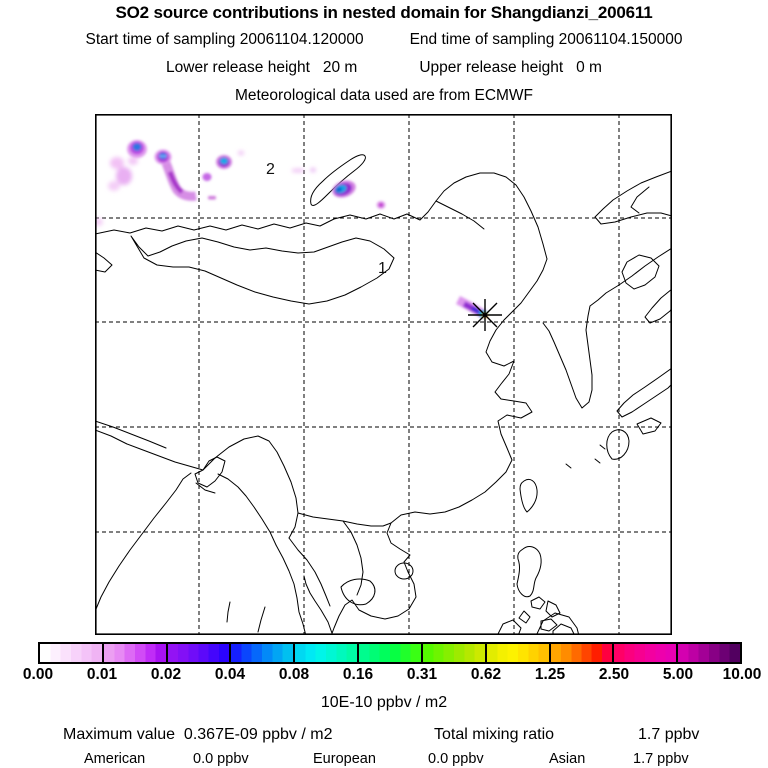  What do you see at coordinates (669, 734) in the screenshot?
I see `total-ratio-value: 1.7 ppbv` at bounding box center [669, 734].